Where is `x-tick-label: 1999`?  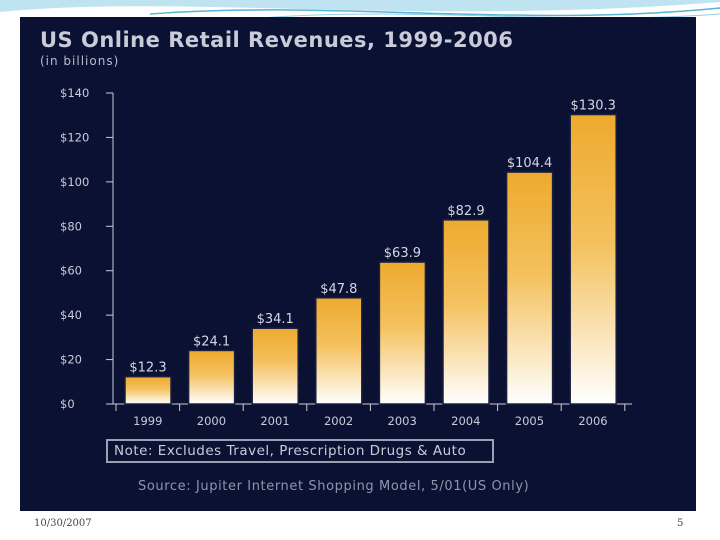 x-tick-label: 1999 is located at coordinates (147, 421).